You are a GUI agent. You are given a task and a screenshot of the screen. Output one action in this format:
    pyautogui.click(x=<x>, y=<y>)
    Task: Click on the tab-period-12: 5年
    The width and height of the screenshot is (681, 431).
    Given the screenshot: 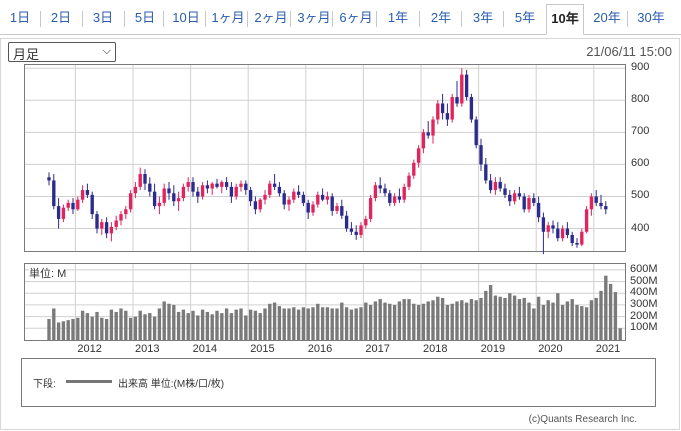 What is the action you would take?
    pyautogui.click(x=525, y=17)
    